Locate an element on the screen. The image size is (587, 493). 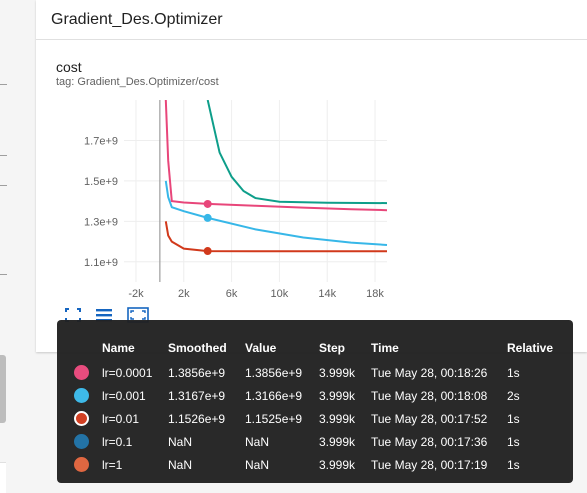
tooltip-cell-time: Tue May 28, 00:17:19 is located at coordinates (429, 465).